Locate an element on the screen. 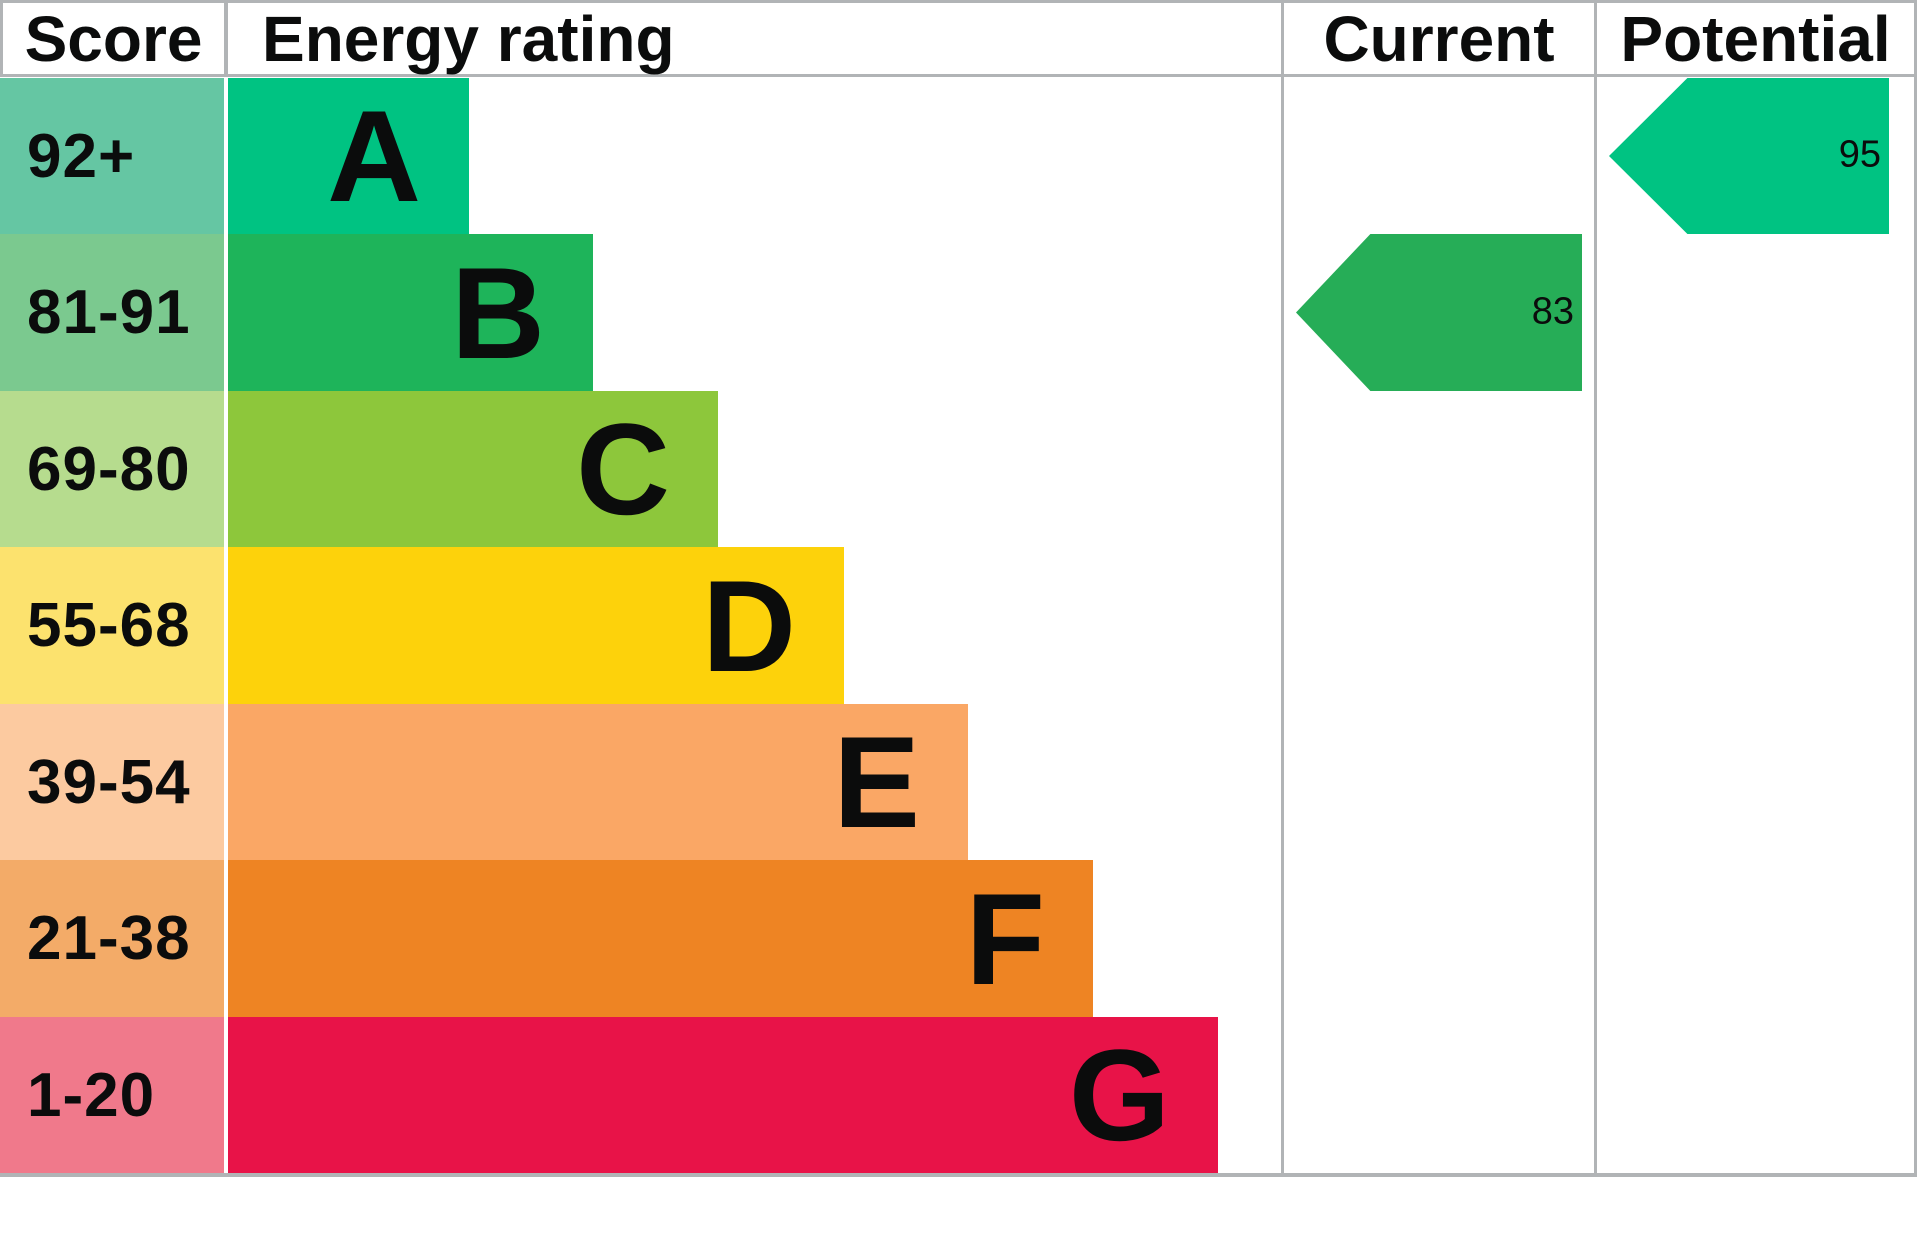 The image size is (1920, 1249). current-column-header: Current is located at coordinates (1439, 38).